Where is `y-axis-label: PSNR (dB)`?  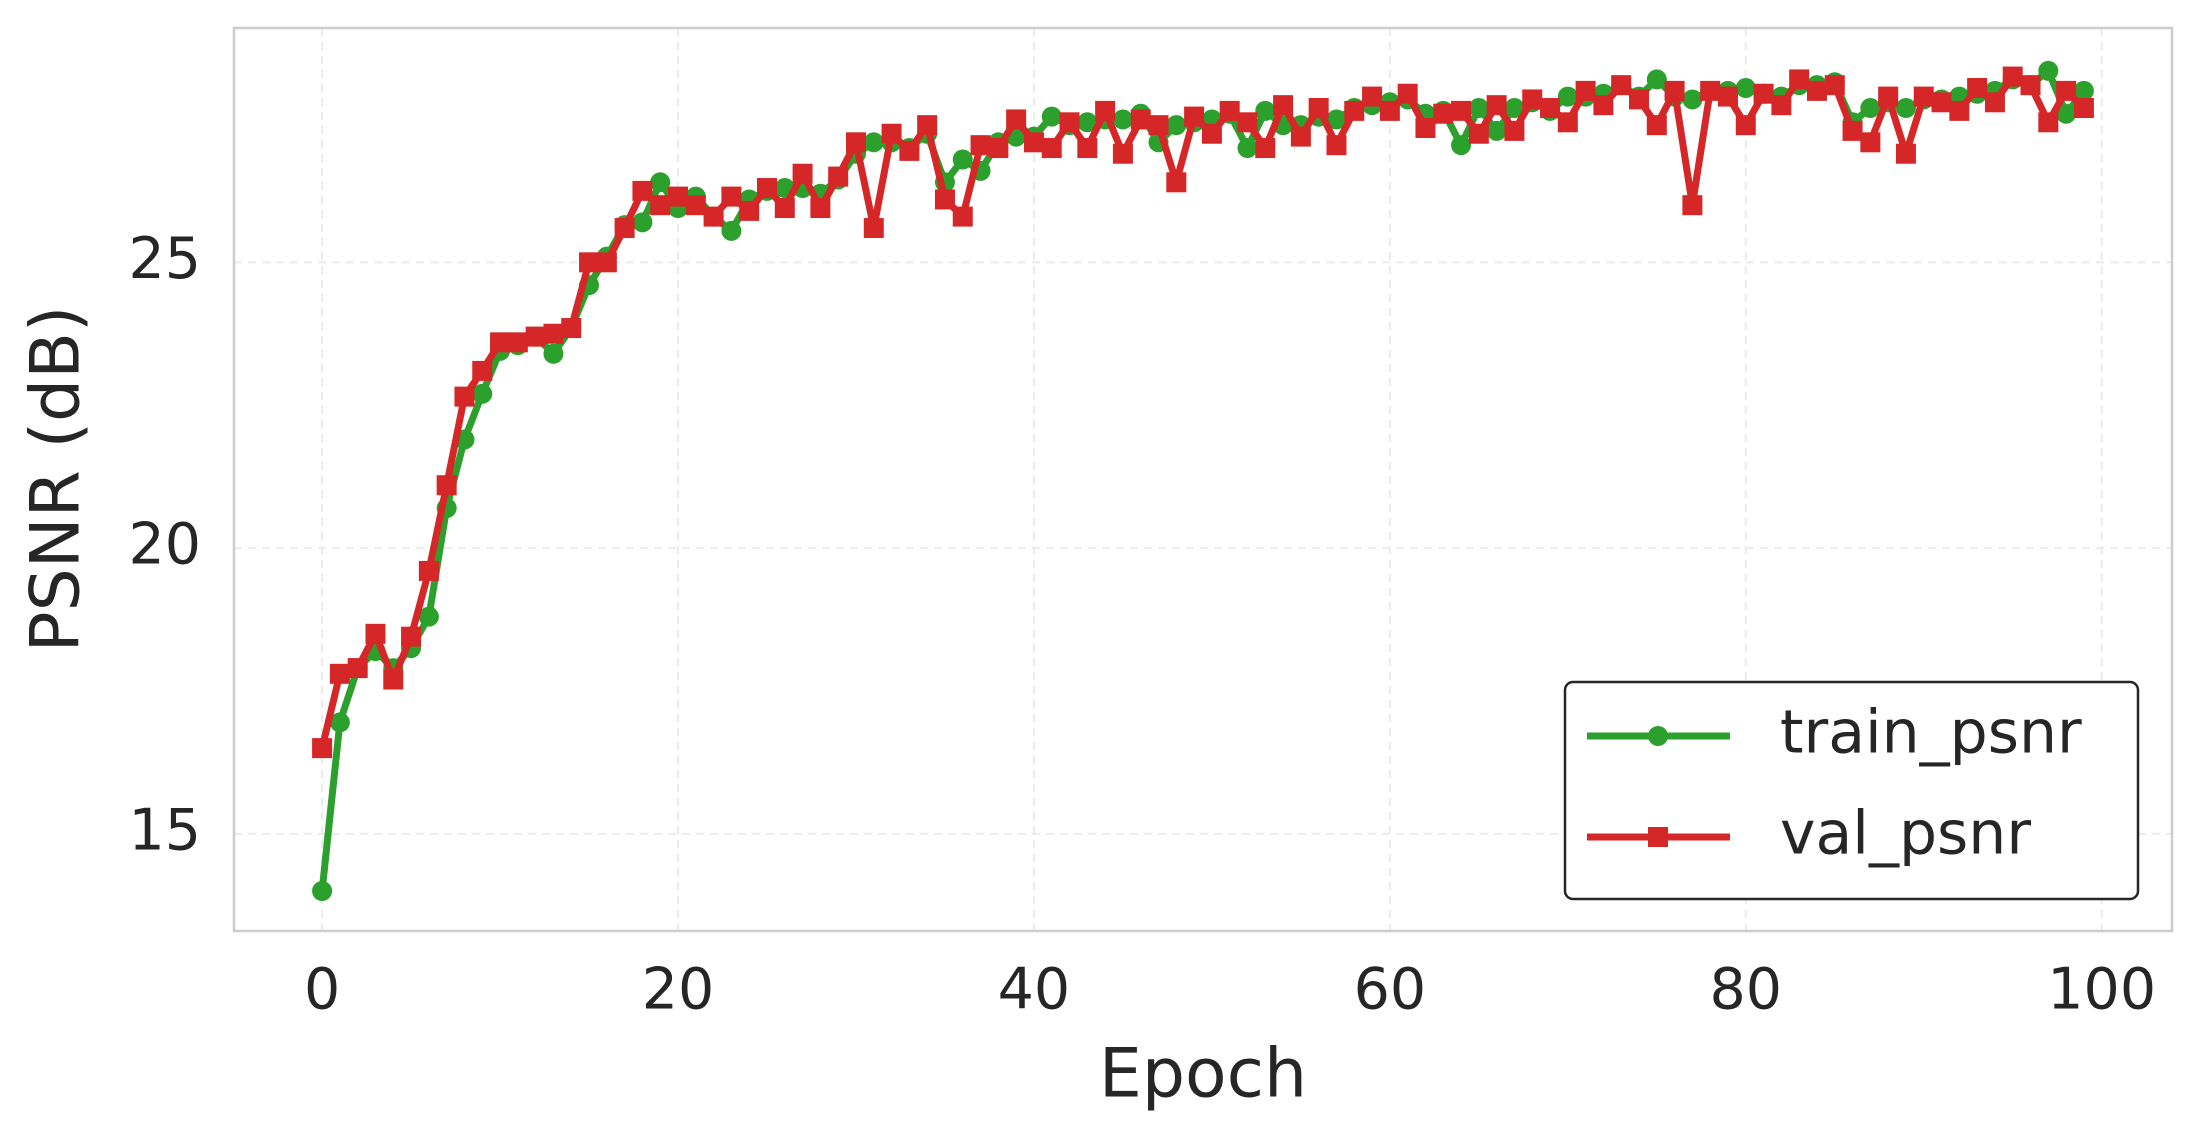 y-axis-label: PSNR (dB) is located at coordinates (56, 479).